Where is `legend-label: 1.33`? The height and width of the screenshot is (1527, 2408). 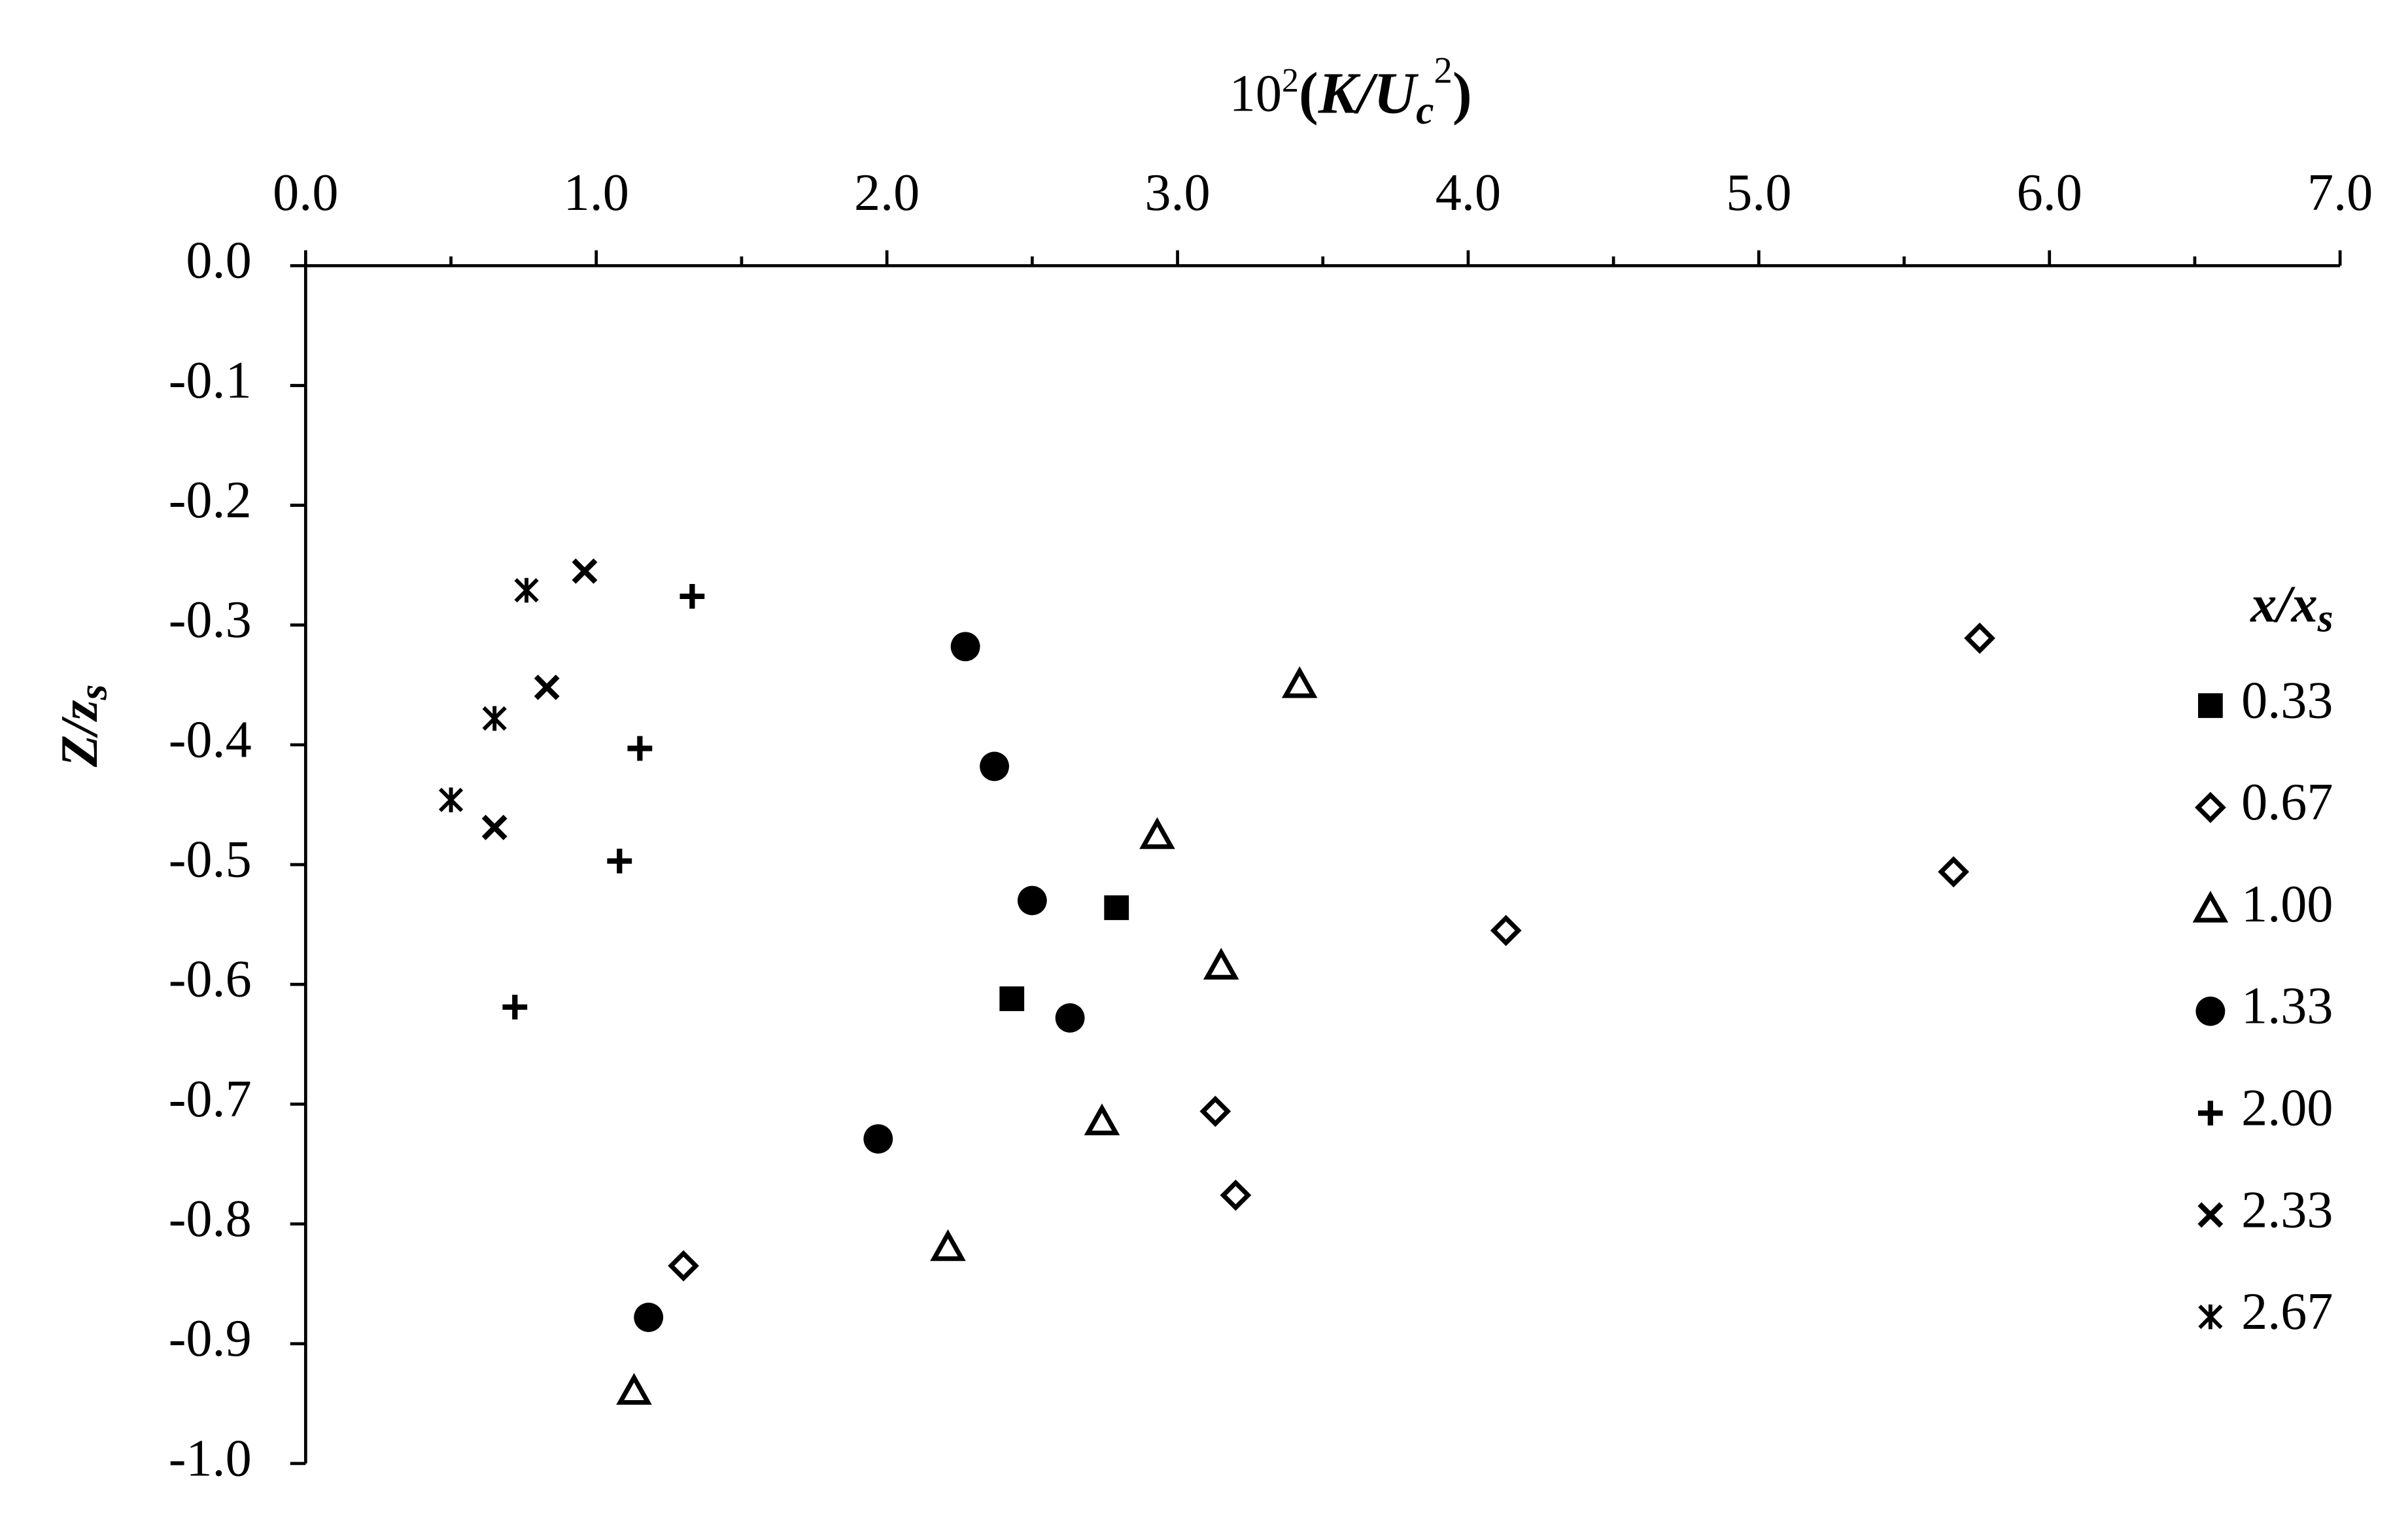
legend-label: 1.33 is located at coordinates (2287, 1006).